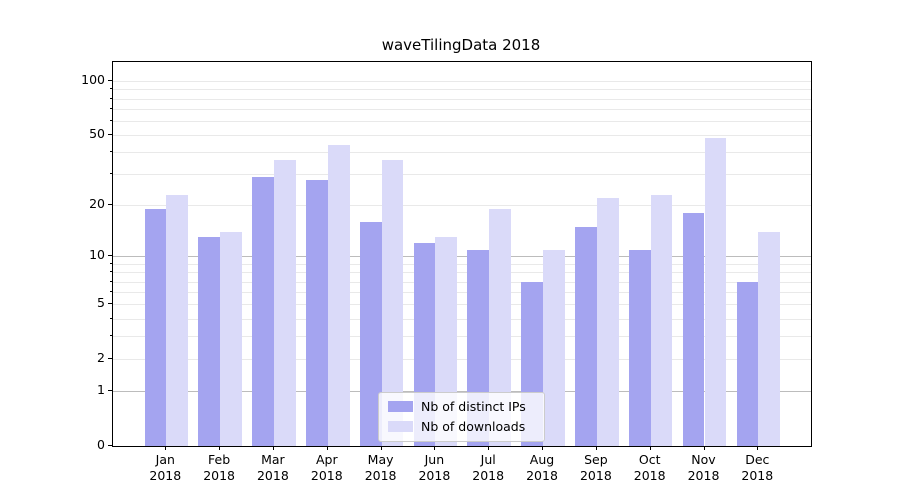 This screenshot has width=900, height=500. Describe the element at coordinates (500, 327) in the screenshot. I see `bar-downloads-jul` at that location.